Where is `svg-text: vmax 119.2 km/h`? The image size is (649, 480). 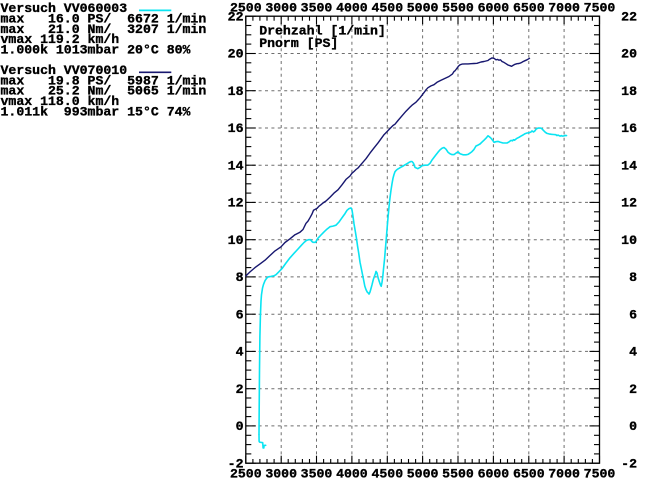
svg-text: vmax 119.2 km/h is located at coordinates (60, 39).